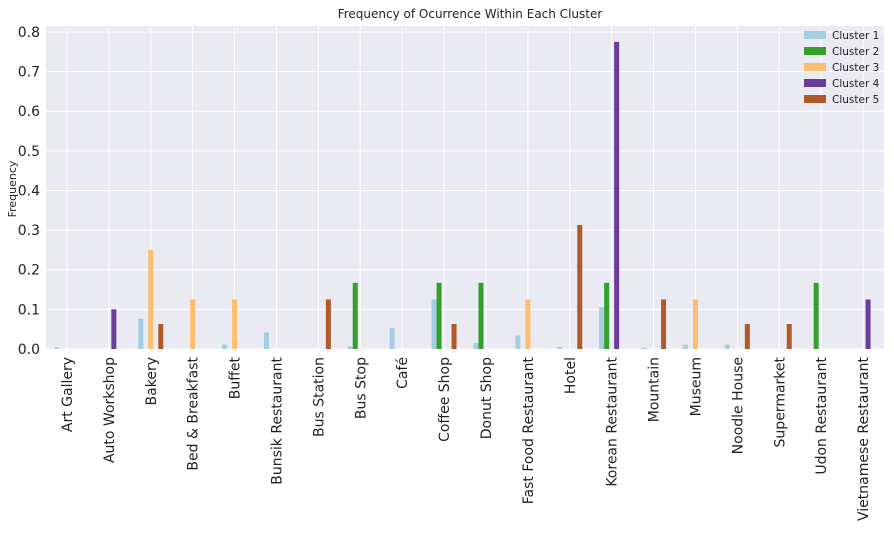 This screenshot has width=894, height=533. I want to click on x-tick-label: Coffee Shop, so click(445, 399).